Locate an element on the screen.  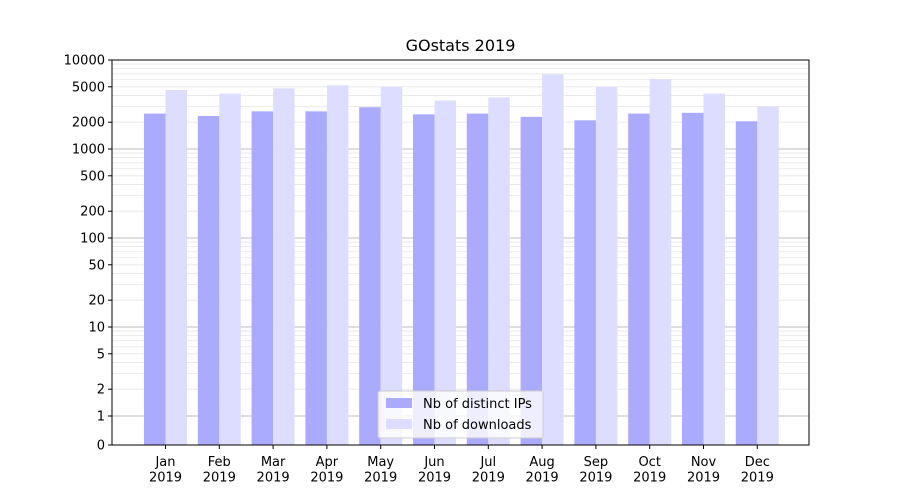
x-tick-label: Jul 2019 is located at coordinates (488, 470).